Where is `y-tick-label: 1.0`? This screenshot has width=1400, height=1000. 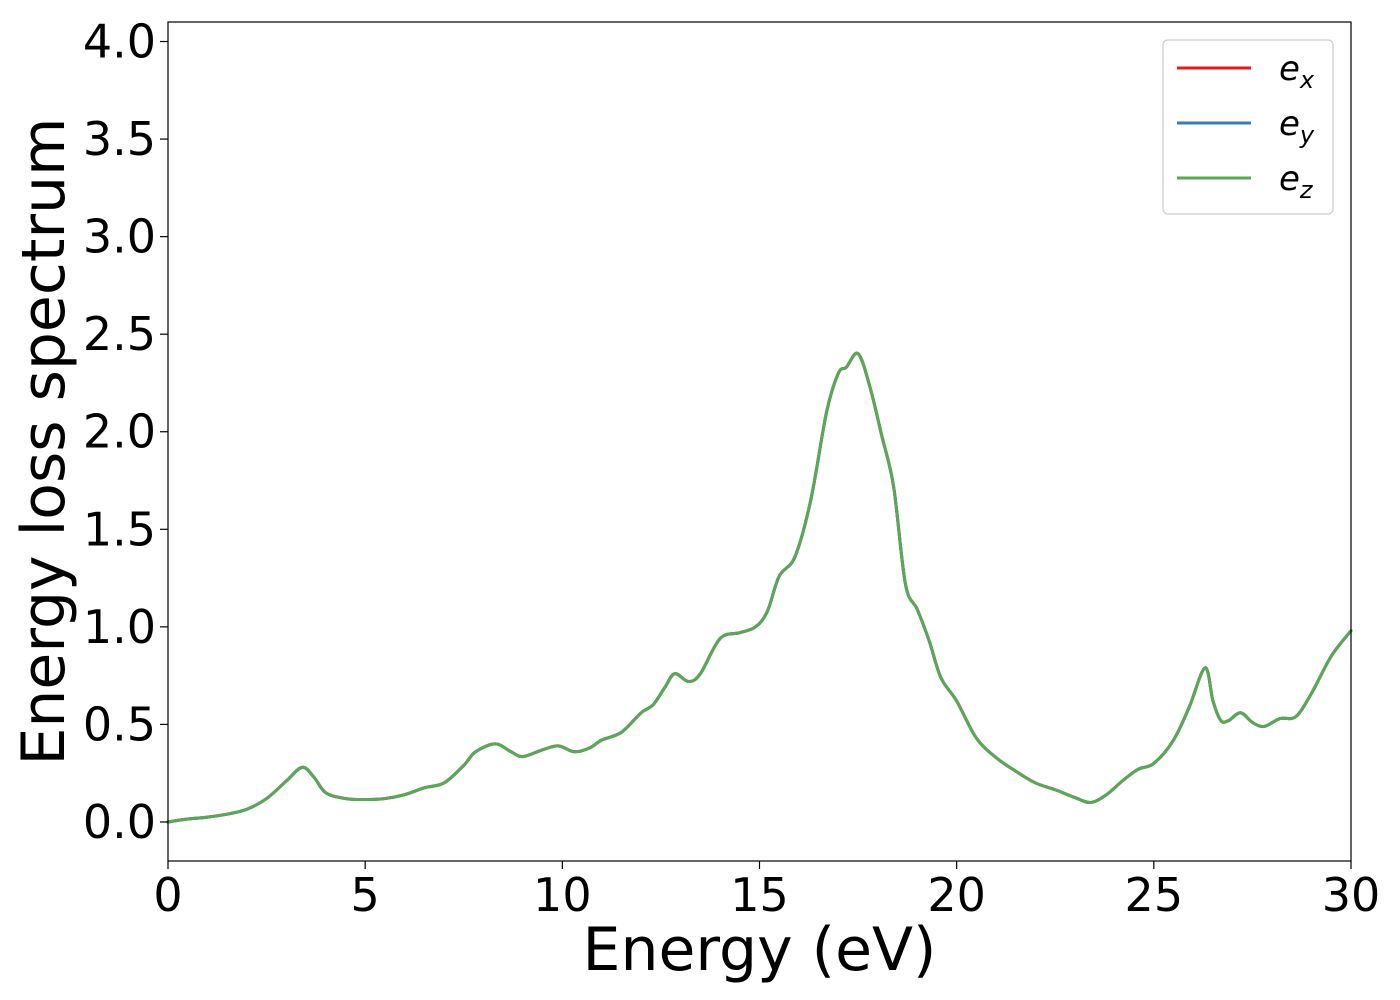 y-tick-label: 1.0 is located at coordinates (119, 627).